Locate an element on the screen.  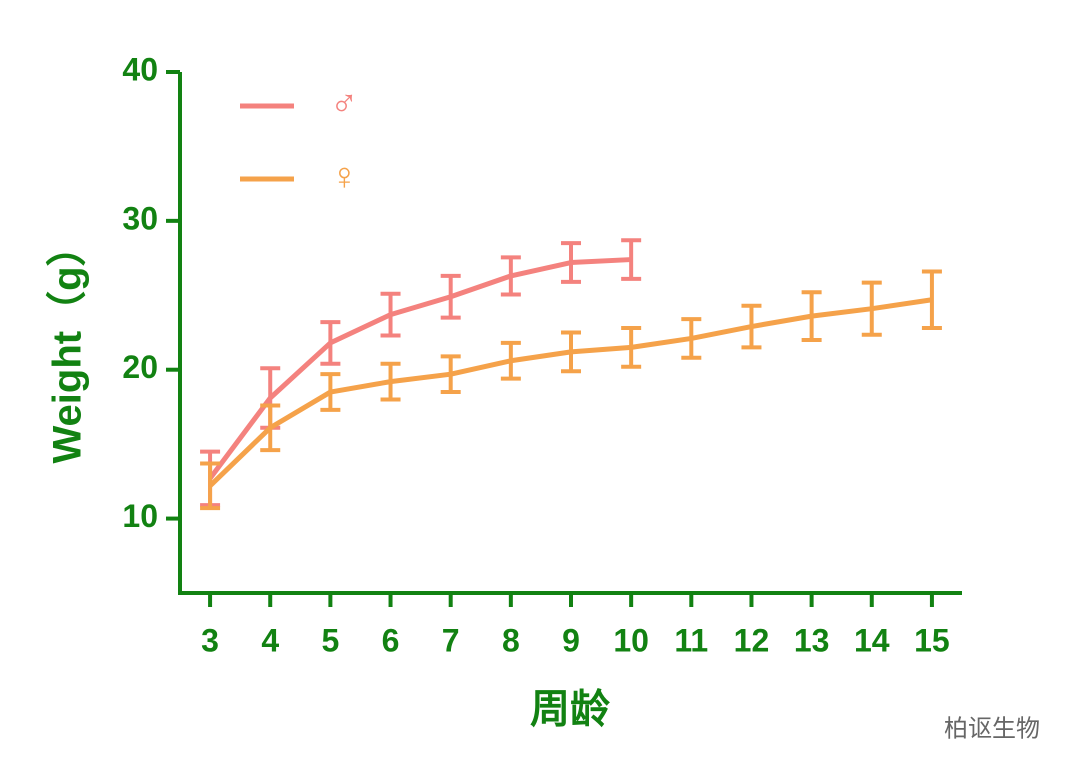
y-axis-label: Weight（g） is located at coordinates (68, 344).